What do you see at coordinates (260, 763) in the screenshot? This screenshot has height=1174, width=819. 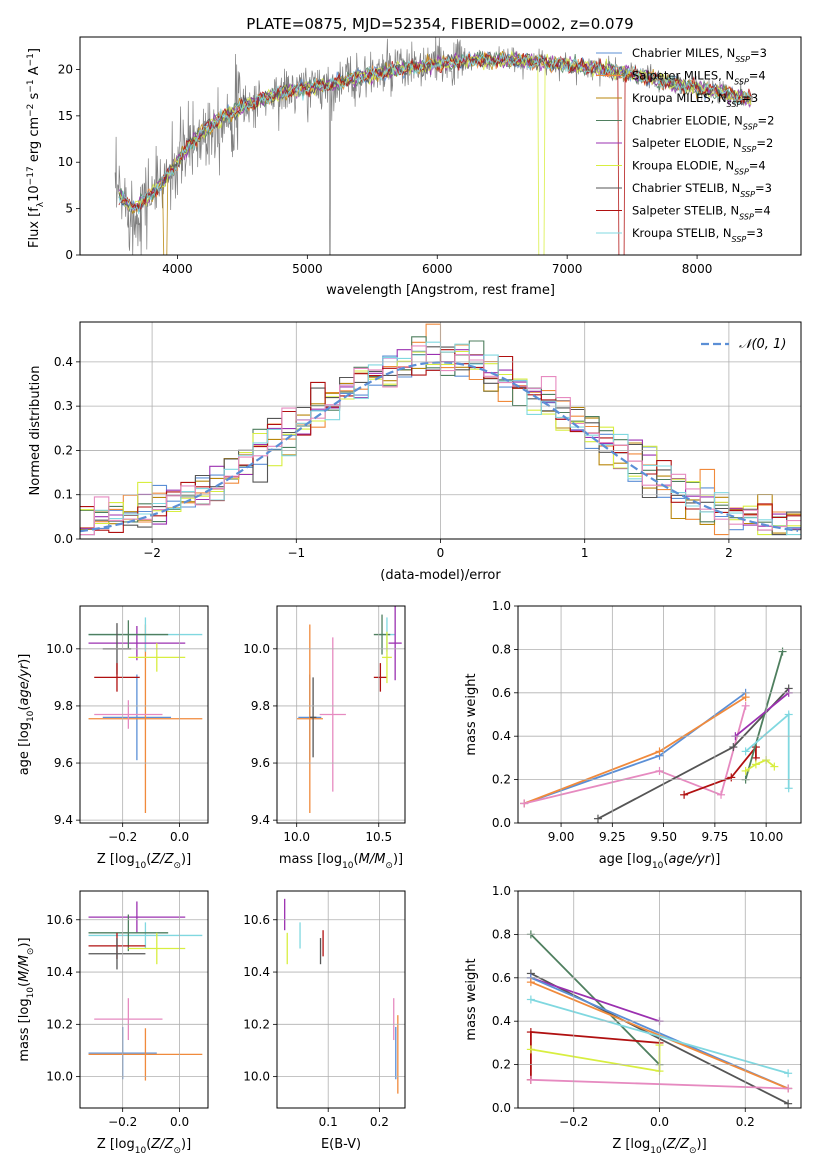 I see `mass-age-ytick-label: 9.6` at bounding box center [260, 763].